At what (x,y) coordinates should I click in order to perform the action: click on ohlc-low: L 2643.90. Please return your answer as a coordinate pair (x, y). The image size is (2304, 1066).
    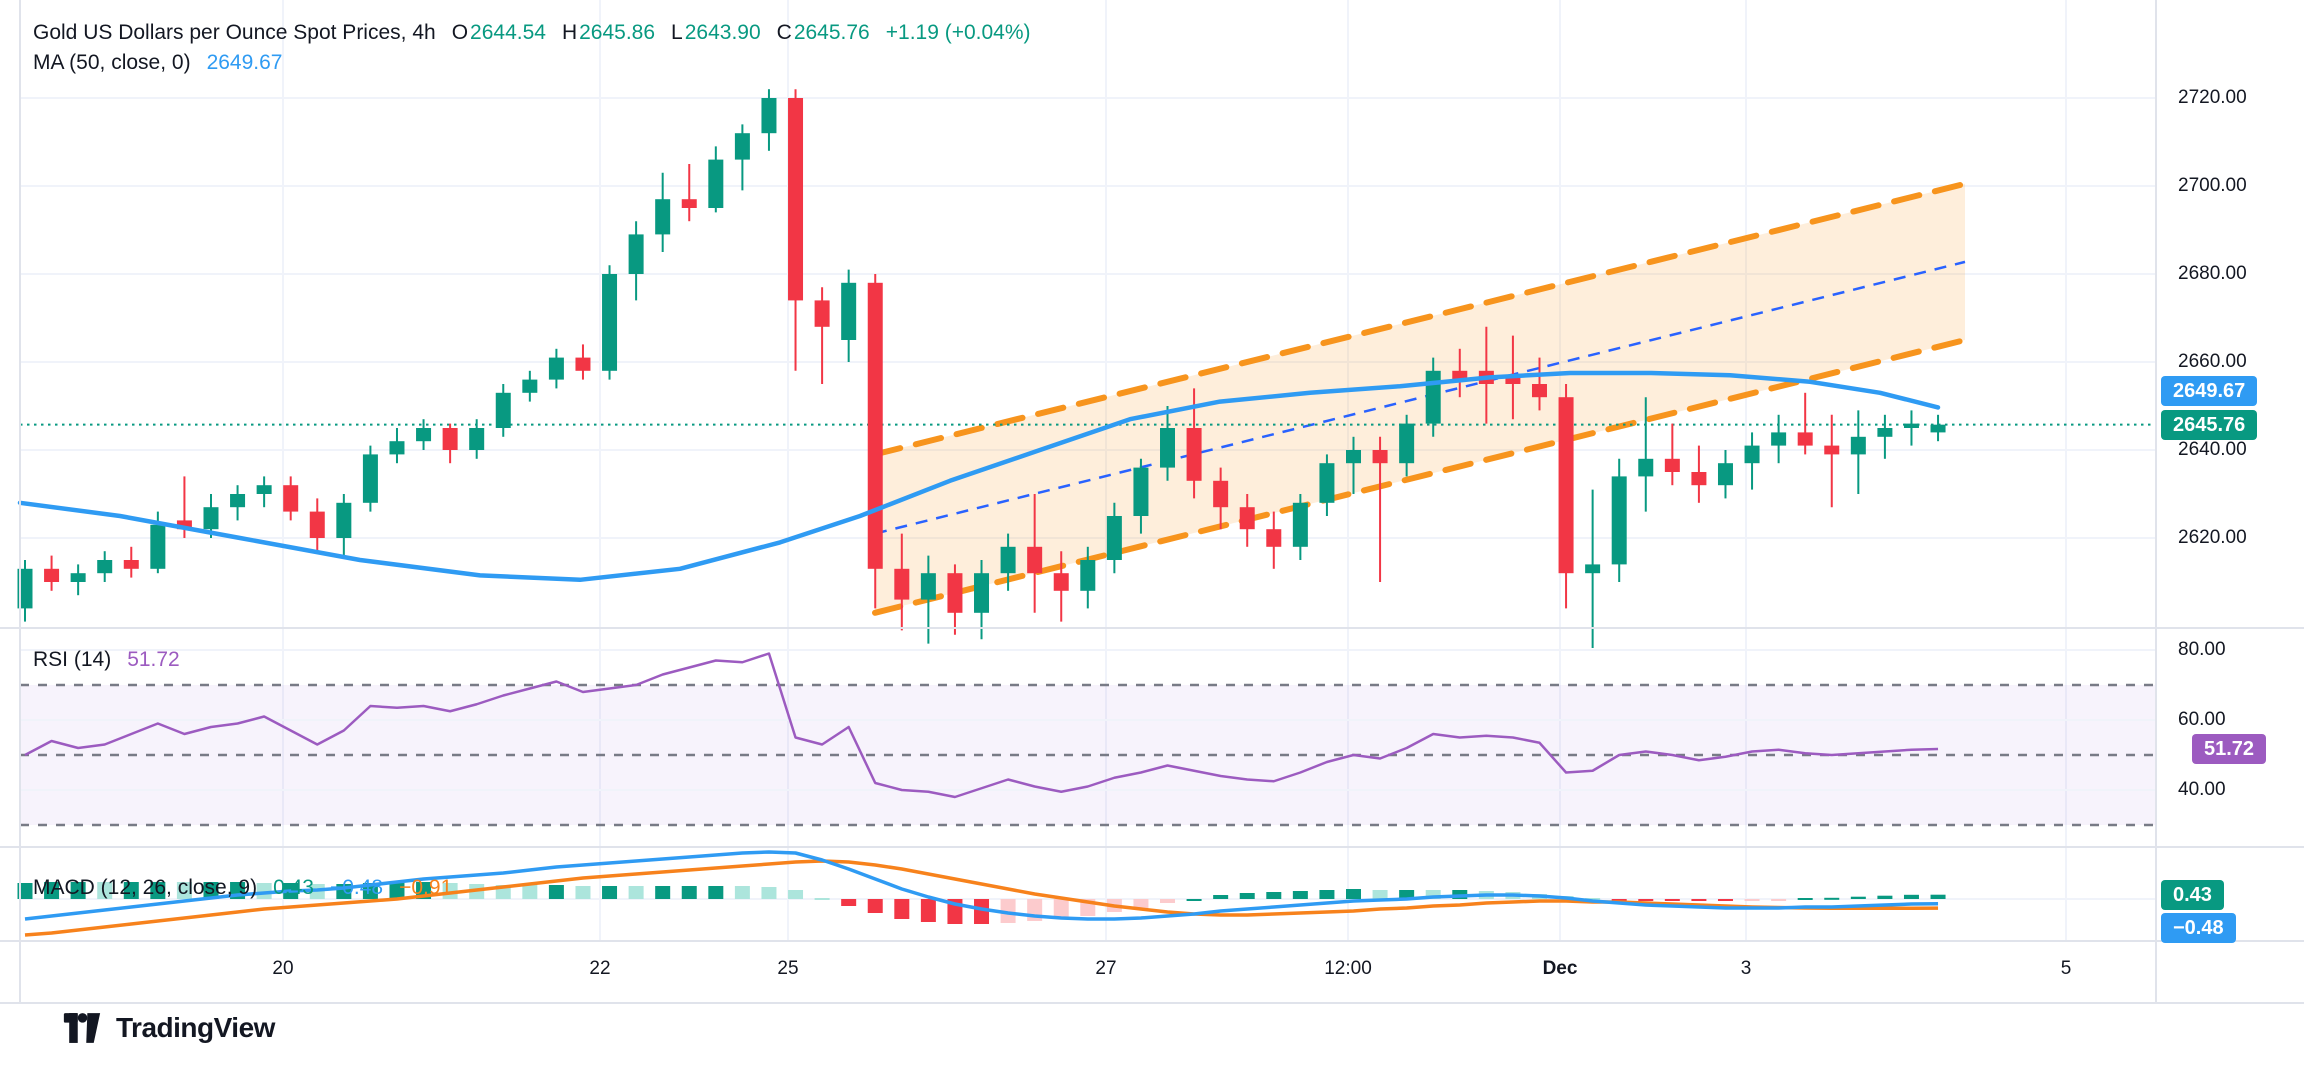
    Looking at the image, I should click on (716, 32).